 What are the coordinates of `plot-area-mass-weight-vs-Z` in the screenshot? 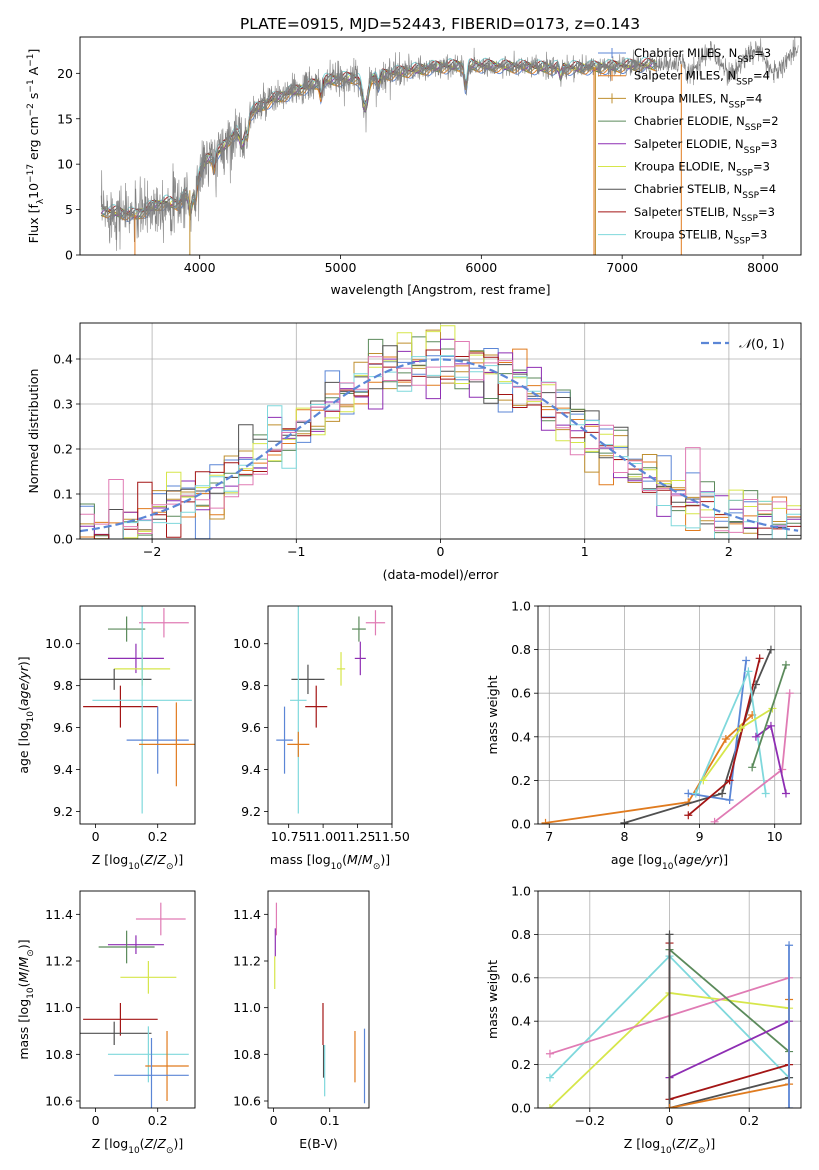 It's located at (669, 1019).